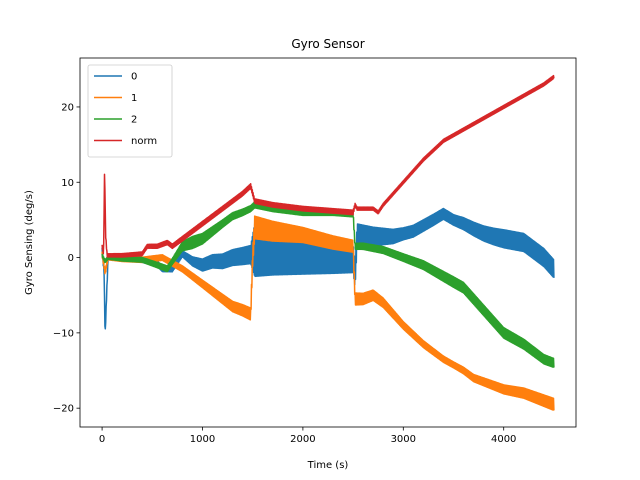 The height and width of the screenshot is (480, 640). What do you see at coordinates (67, 107) in the screenshot?
I see `y-tick-label: 20` at bounding box center [67, 107].